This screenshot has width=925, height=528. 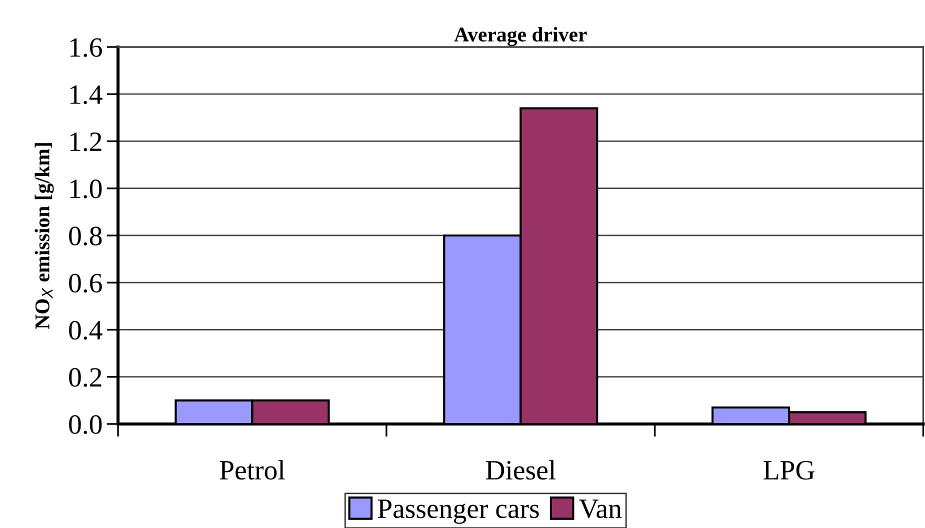 What do you see at coordinates (85, 424) in the screenshot?
I see `y-tick-label: 0.0` at bounding box center [85, 424].